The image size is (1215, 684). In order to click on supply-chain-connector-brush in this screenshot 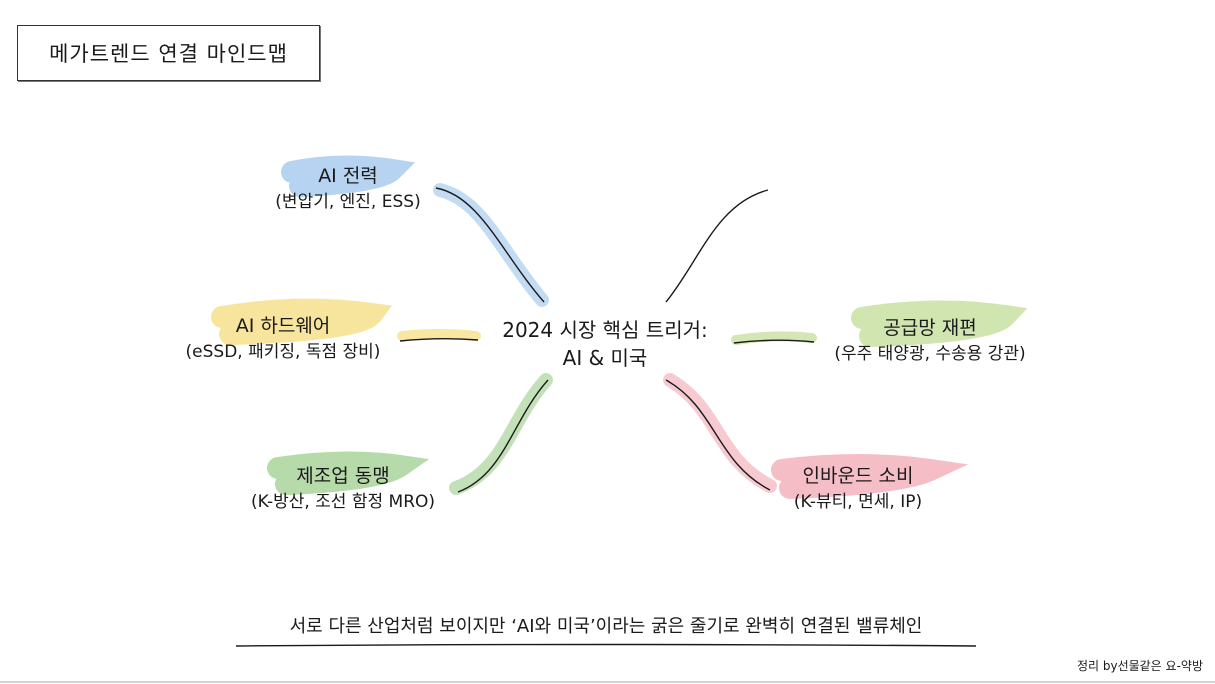, I will do `click(774, 338)`.